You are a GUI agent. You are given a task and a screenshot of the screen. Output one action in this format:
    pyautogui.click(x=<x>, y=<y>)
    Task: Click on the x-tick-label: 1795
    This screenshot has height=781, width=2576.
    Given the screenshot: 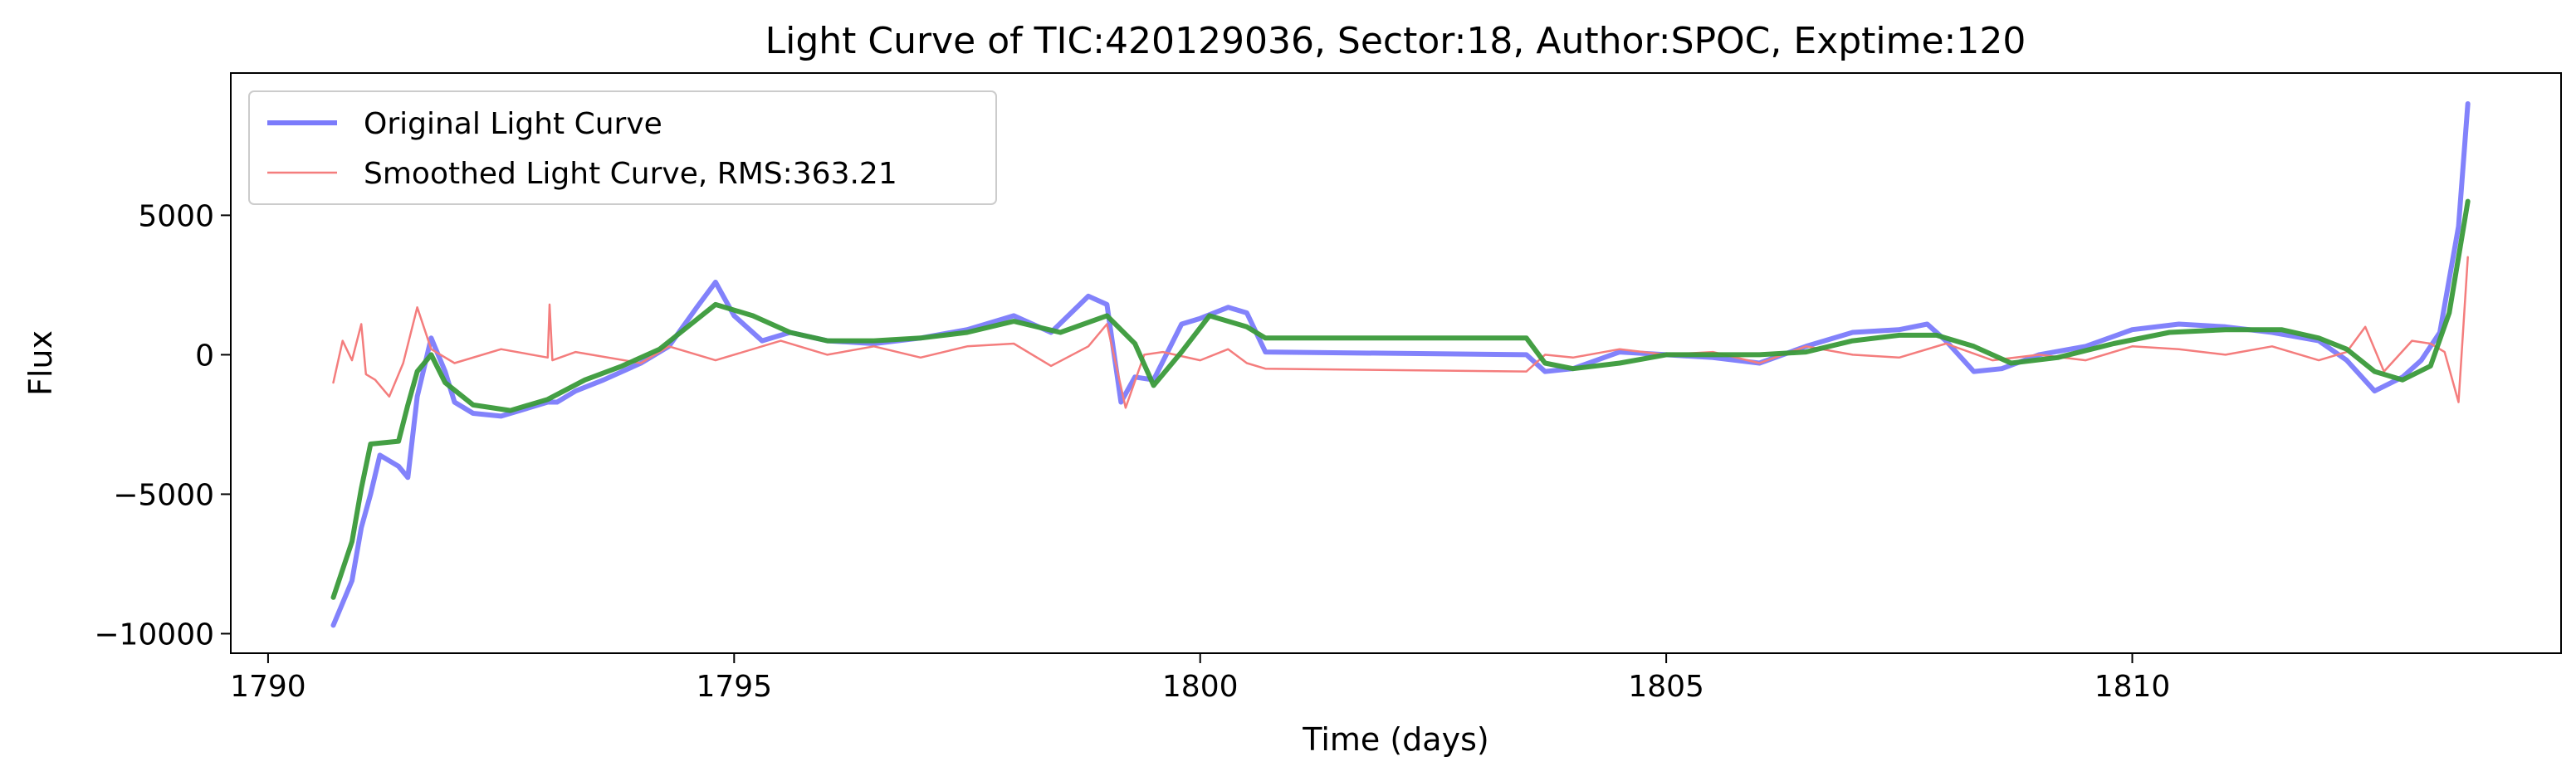 What is the action you would take?
    pyautogui.click(x=734, y=687)
    